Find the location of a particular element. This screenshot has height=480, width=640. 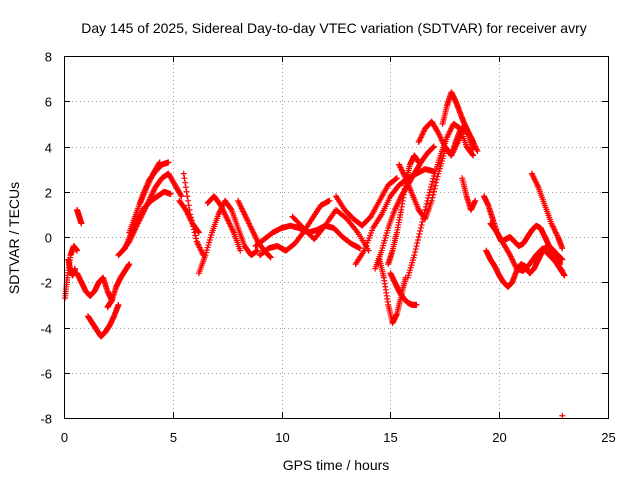

x-tick-label: 20 is located at coordinates (499, 437).